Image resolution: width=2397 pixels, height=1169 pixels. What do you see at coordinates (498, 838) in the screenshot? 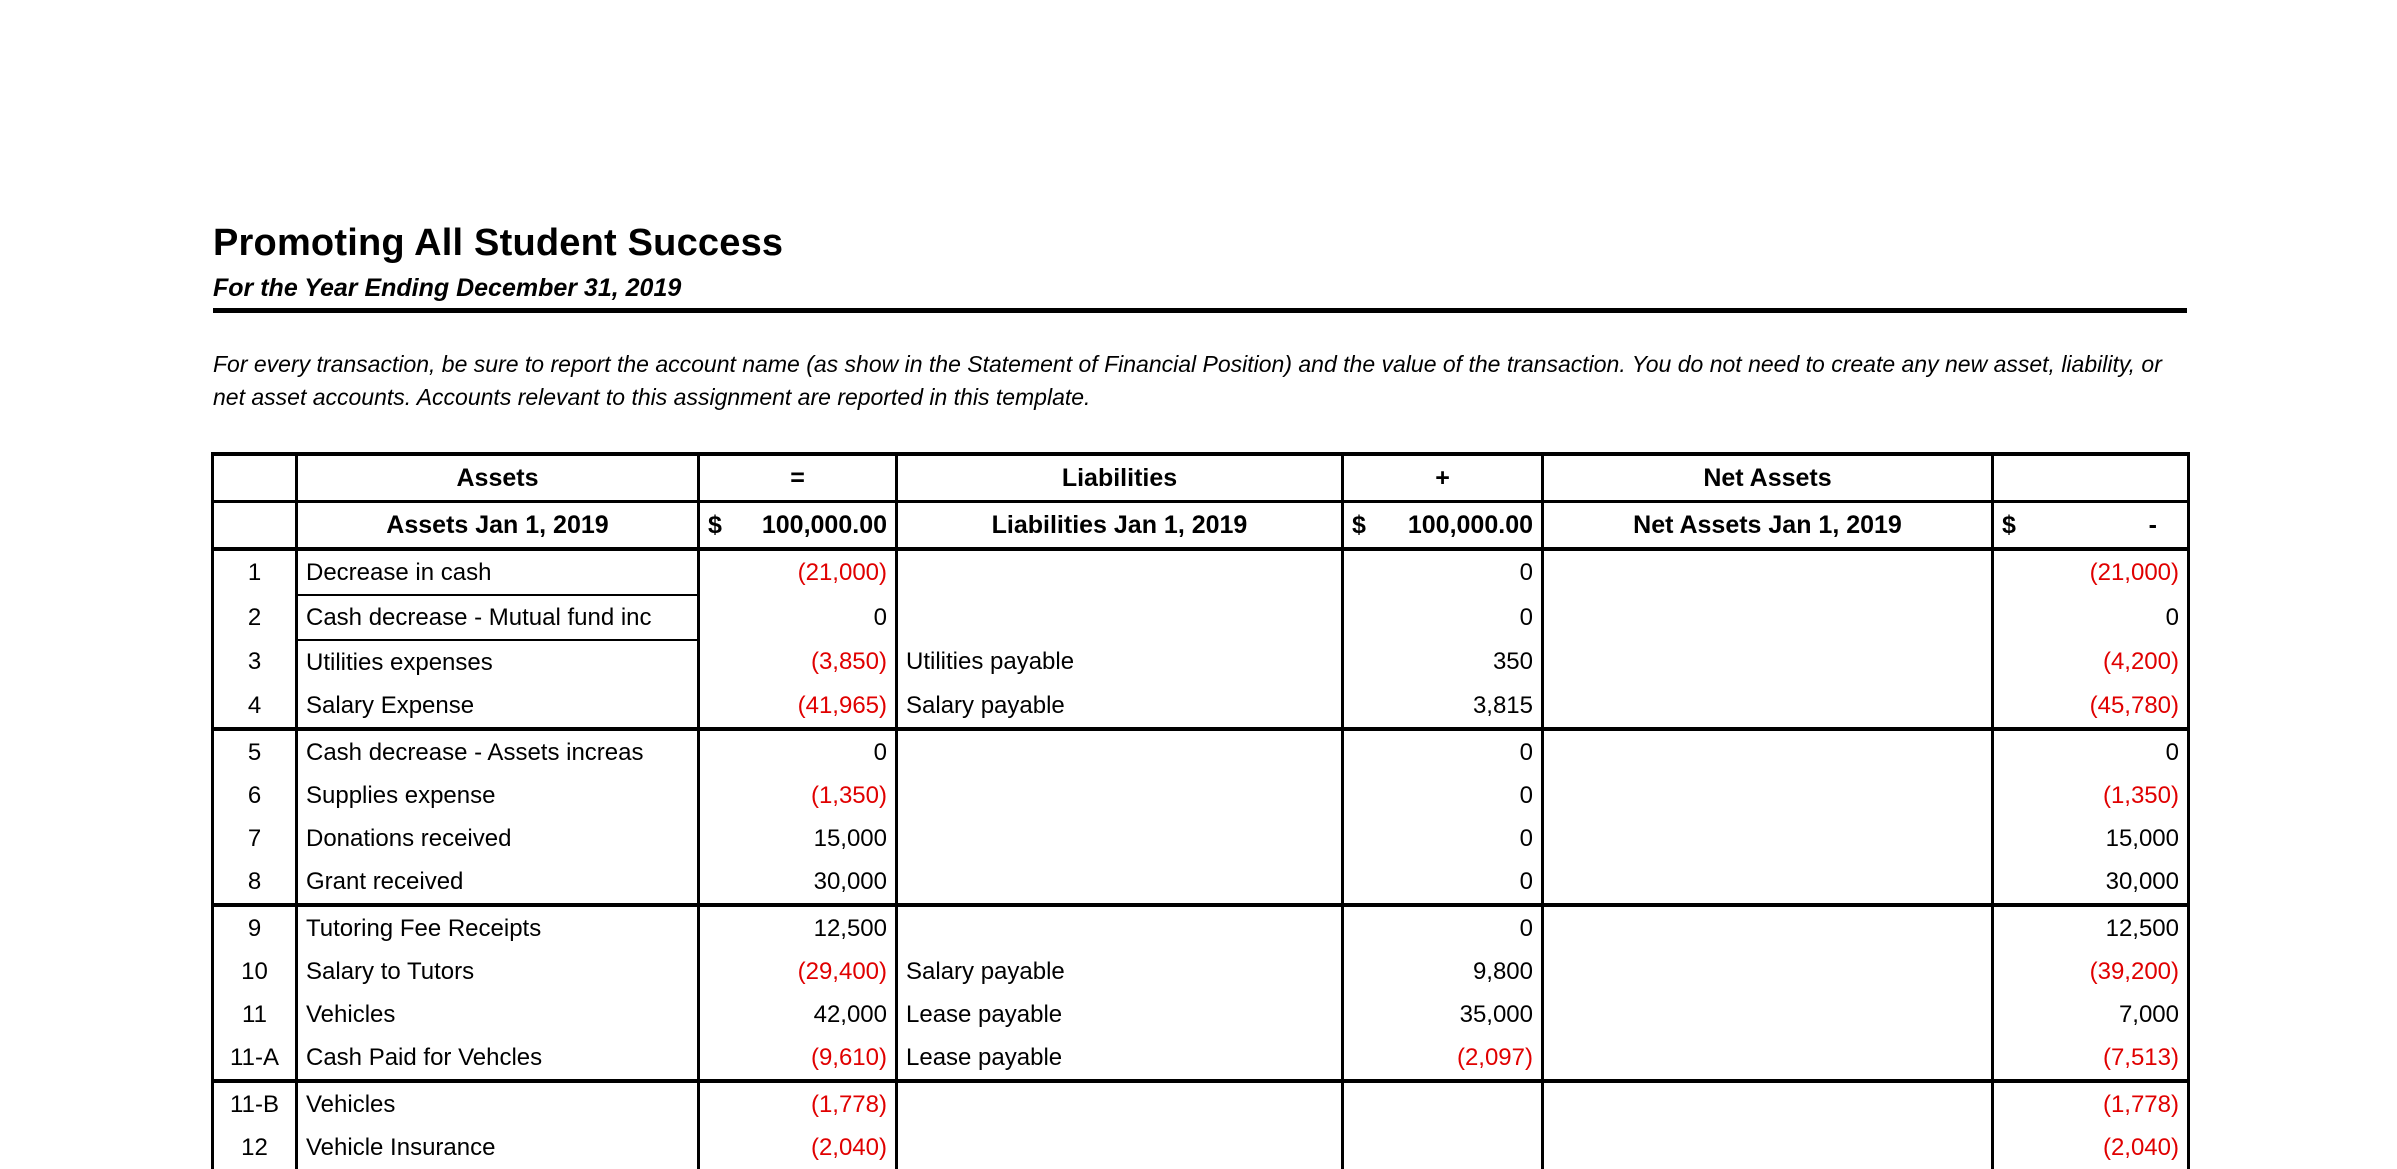
I see `asset-account-cell: Donations received` at bounding box center [498, 838].